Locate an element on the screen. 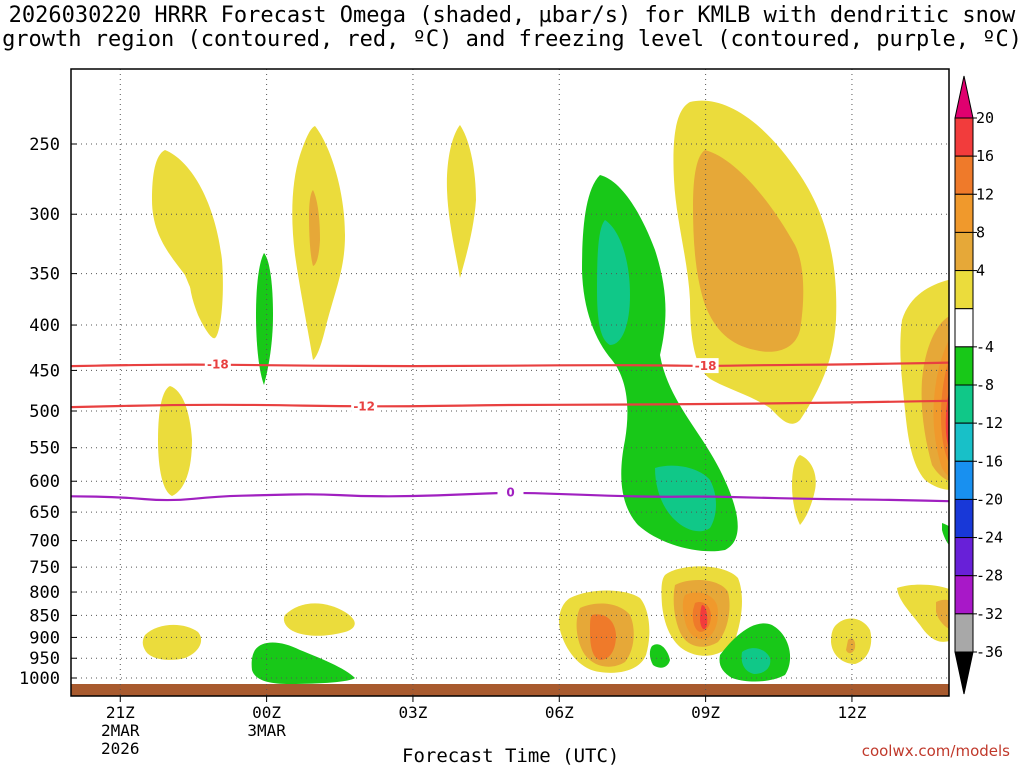 This screenshot has height=768, width=1024. surface-strip is located at coordinates (510, 690).